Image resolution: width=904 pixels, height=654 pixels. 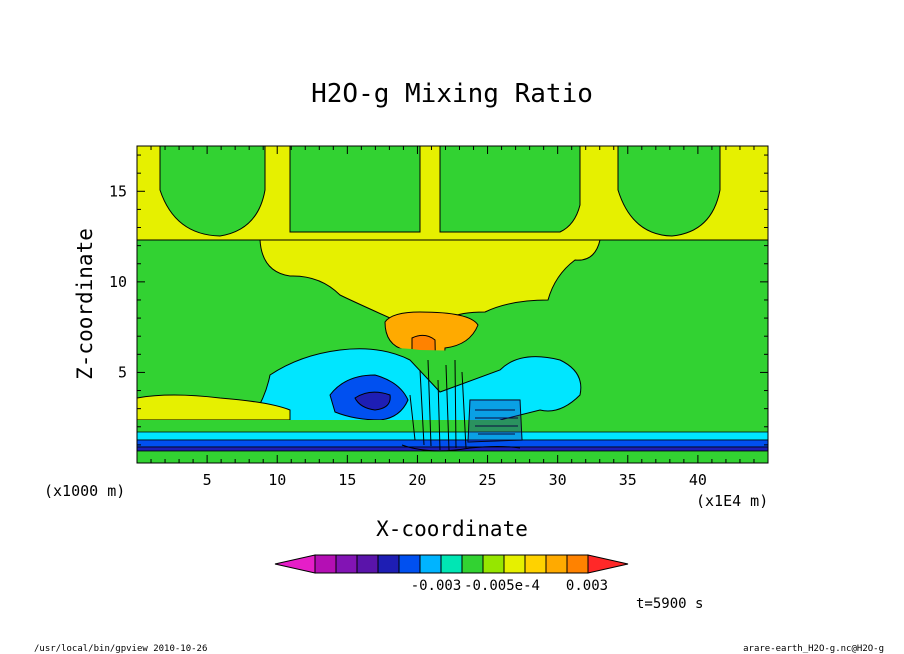 What do you see at coordinates (587, 586) in the screenshot?
I see `colorbar-label-3: 0.003` at bounding box center [587, 586].